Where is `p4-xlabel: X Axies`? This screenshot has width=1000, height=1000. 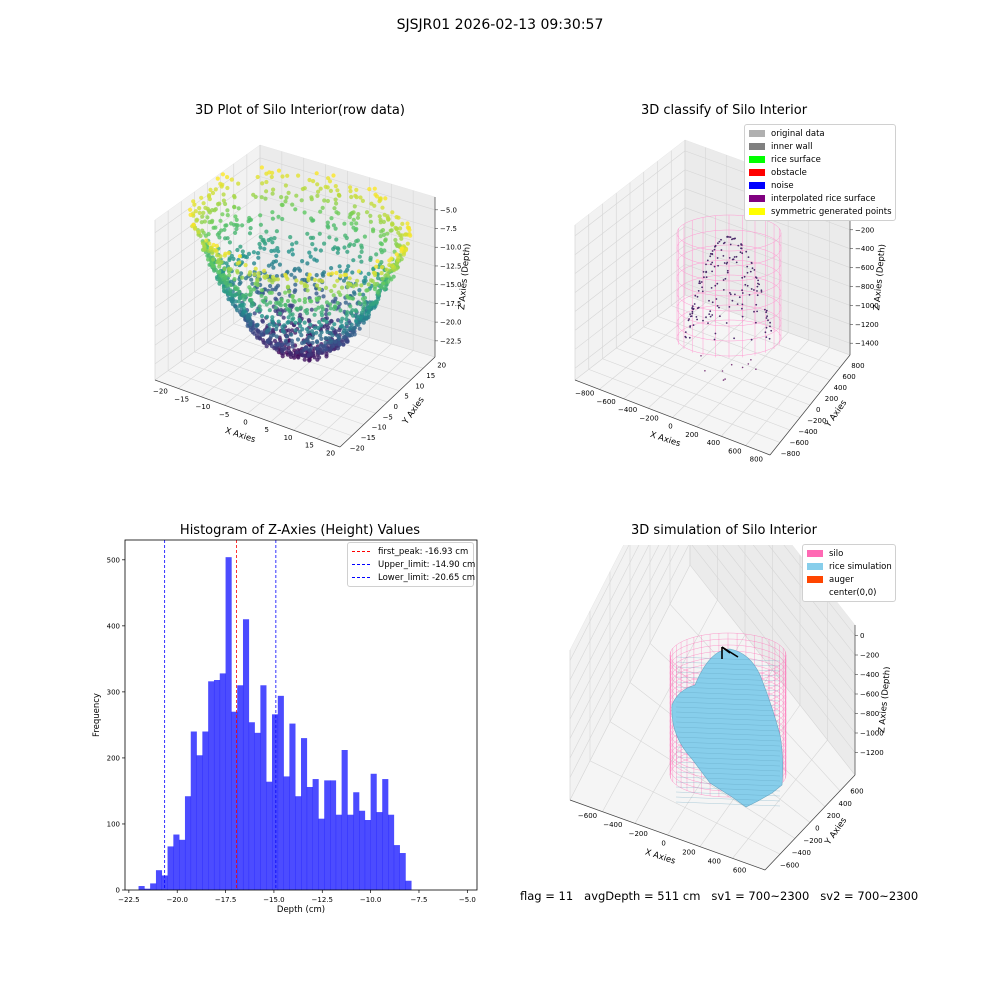 p4-xlabel: X Axies is located at coordinates (660, 856).